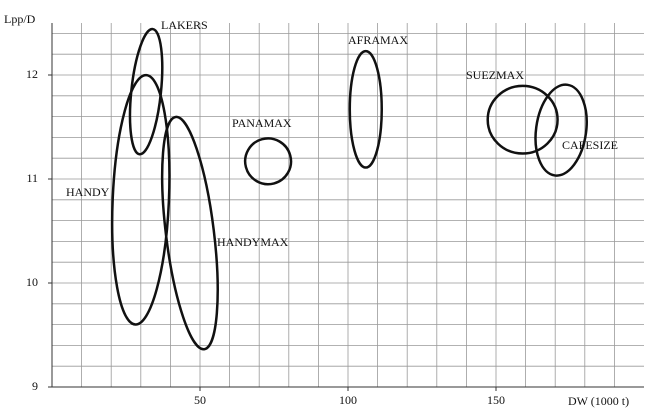 The width and height of the screenshot is (646, 408). I want to click on y-axis-label: Lpp/D, so click(20, 19).